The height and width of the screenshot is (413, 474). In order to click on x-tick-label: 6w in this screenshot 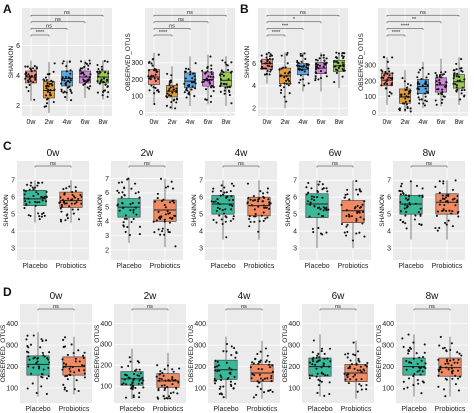, I will do `click(209, 122)`.